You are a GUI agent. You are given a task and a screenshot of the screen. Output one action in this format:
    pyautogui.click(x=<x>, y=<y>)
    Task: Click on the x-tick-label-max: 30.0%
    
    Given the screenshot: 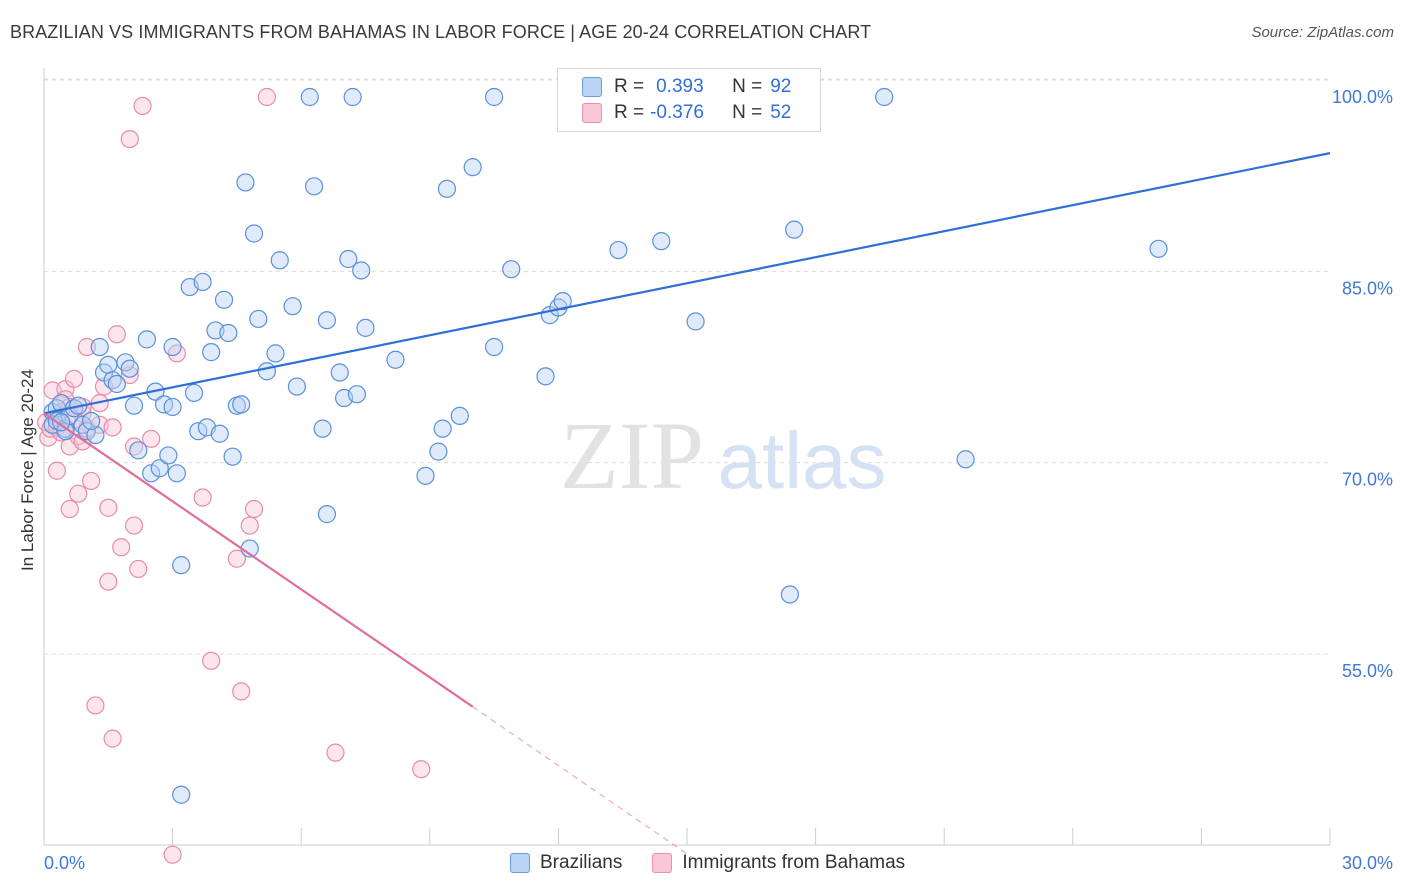 What is the action you would take?
    pyautogui.click(x=1367, y=863)
    